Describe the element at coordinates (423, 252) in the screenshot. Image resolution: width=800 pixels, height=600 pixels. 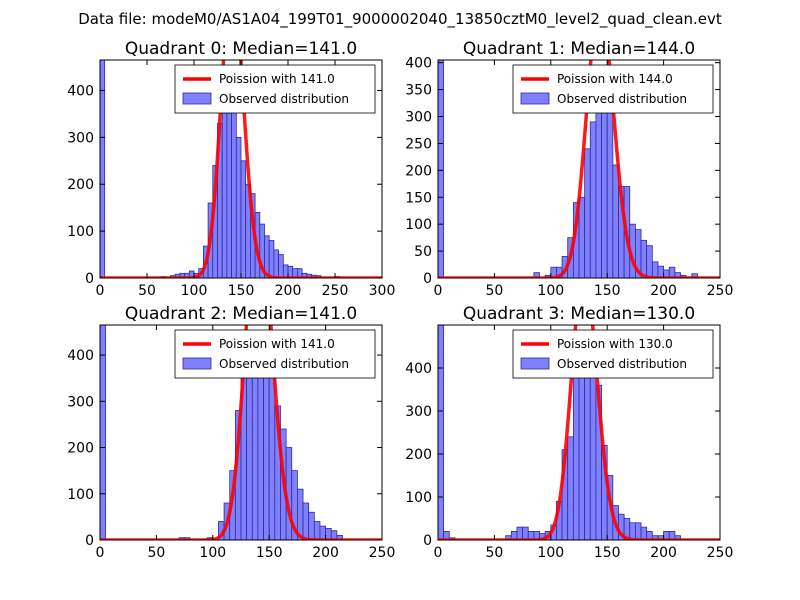
I see `y-tick-label: 50` at that location.